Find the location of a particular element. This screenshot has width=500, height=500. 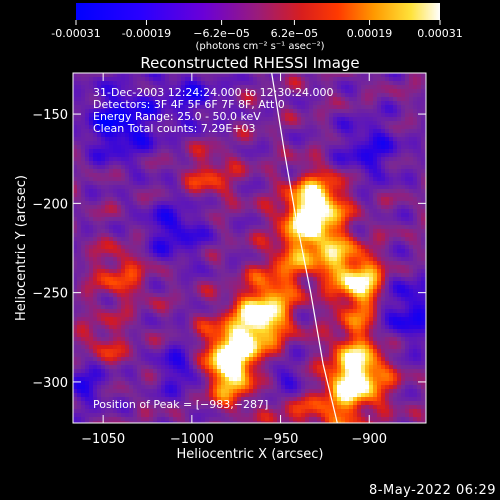

heatmap-cell-1974 is located at coordinates (163, 227).